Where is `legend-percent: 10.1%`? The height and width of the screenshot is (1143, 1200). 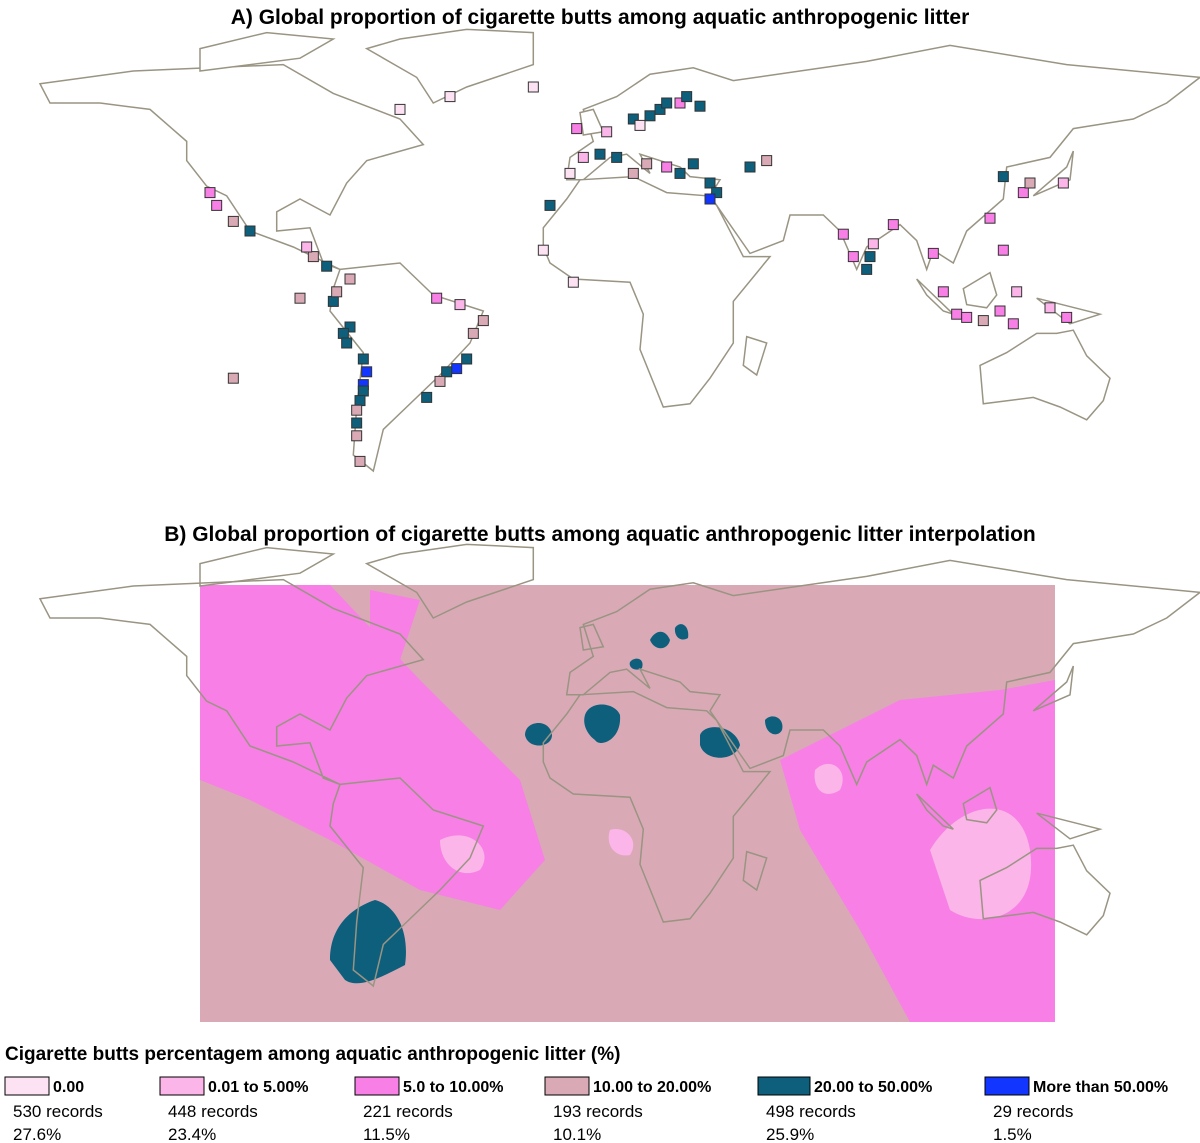 legend-percent: 10.1% is located at coordinates (577, 1134).